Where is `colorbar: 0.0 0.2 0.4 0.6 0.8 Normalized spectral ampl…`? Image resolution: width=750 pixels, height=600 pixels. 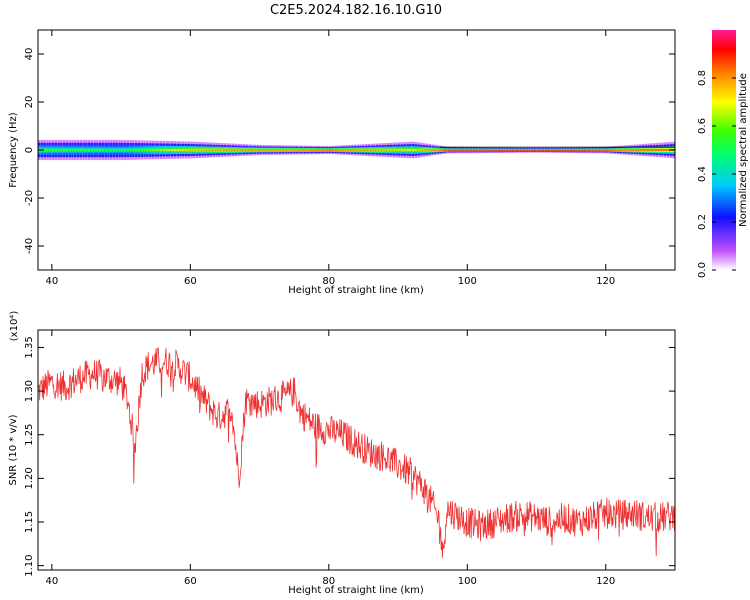
colorbar: 0.0 0.2 0.4 0.6 0.8 Normalized spectral ampl… is located at coordinates (723, 154).